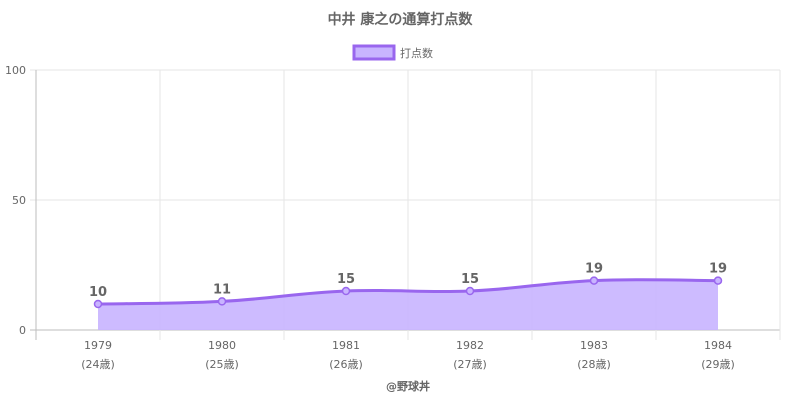 The width and height of the screenshot is (800, 400). Describe the element at coordinates (594, 345) in the screenshot. I see `x-tick-label: 1983` at that location.